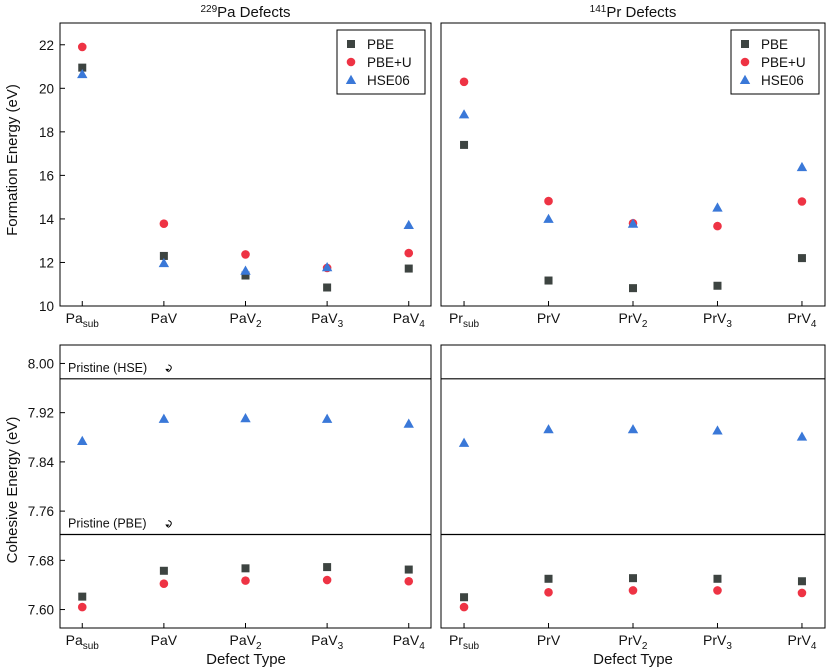  Describe the element at coordinates (549, 640) in the screenshot. I see `x-tick-label: PrV` at that location.